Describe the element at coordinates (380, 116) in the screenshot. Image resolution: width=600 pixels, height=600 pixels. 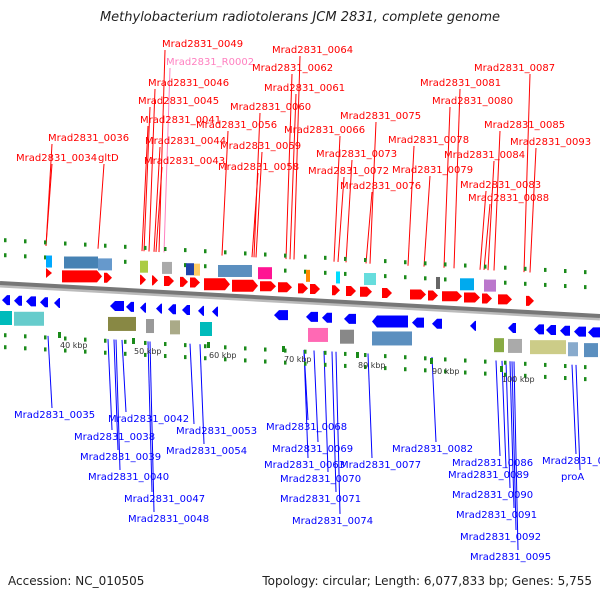
I see `gene-label-top: Mrad2831_0075` at that location.